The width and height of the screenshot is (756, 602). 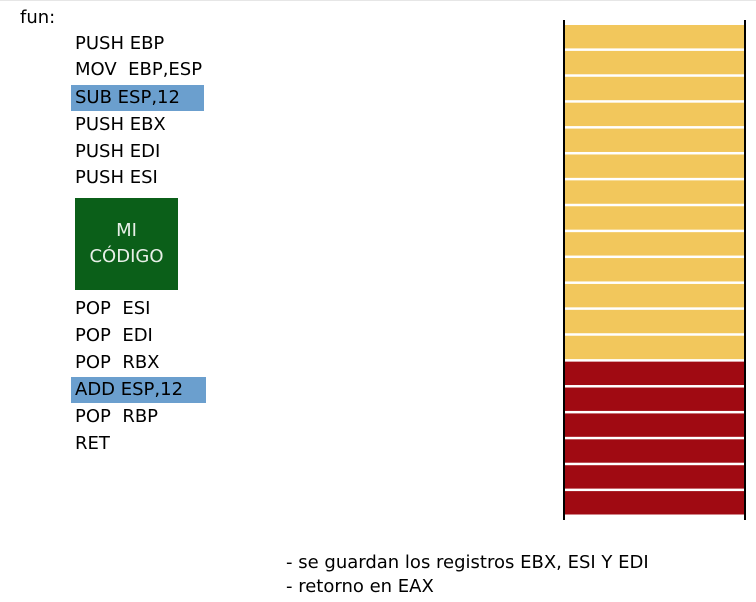 I want to click on top-divider, so click(x=378, y=0).